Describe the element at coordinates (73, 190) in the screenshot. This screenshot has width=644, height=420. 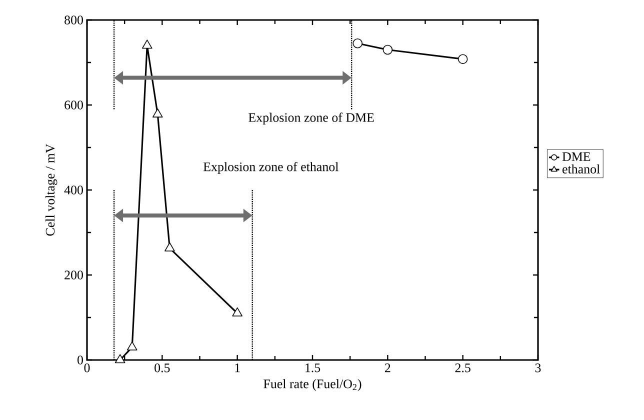
I see `y-tick-label: 400` at that location.